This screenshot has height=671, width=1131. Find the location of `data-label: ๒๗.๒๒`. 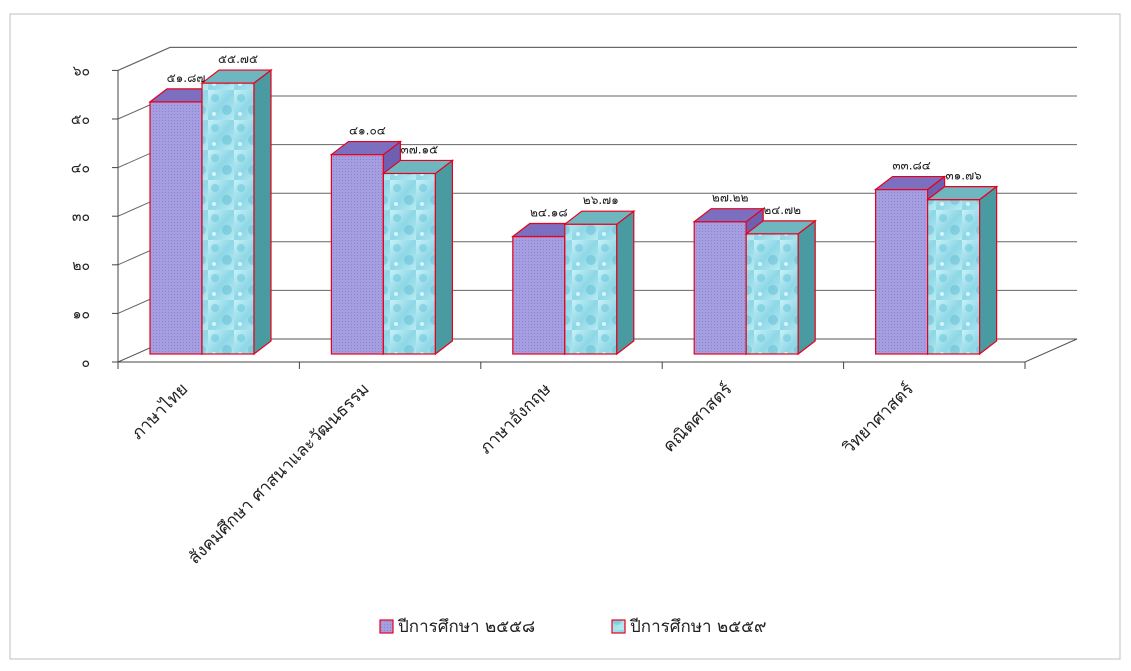

data-label: ๒๗.๒๒ is located at coordinates (730, 198).